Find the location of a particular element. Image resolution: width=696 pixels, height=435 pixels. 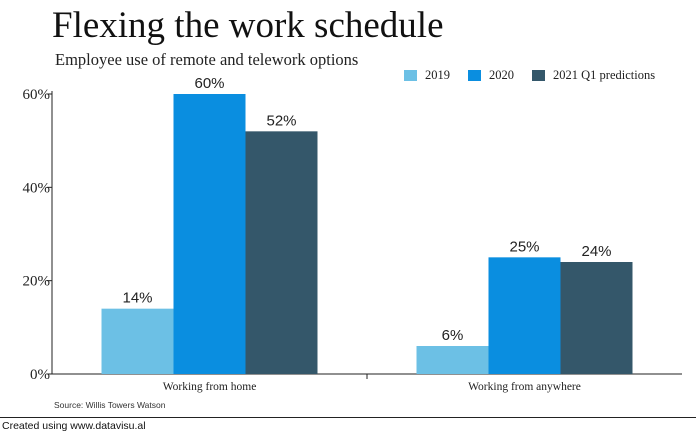

x-tick-label-working-from-anywhere: Working from anywhere is located at coordinates (524, 387).